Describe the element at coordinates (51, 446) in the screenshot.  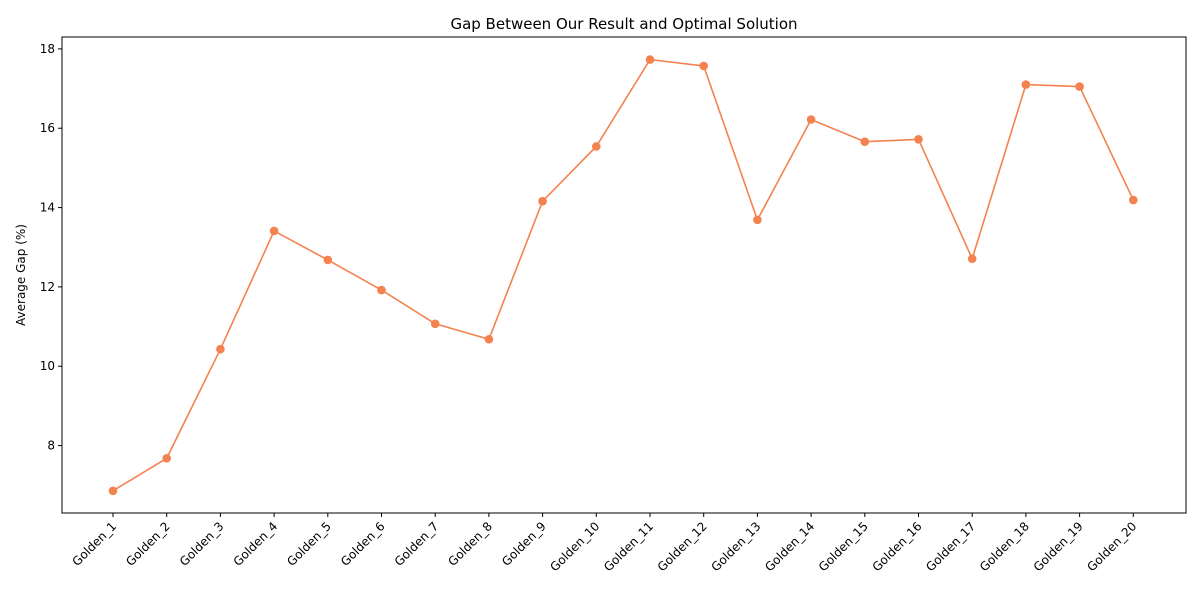
I see `y-tick-label: 8` at that location.